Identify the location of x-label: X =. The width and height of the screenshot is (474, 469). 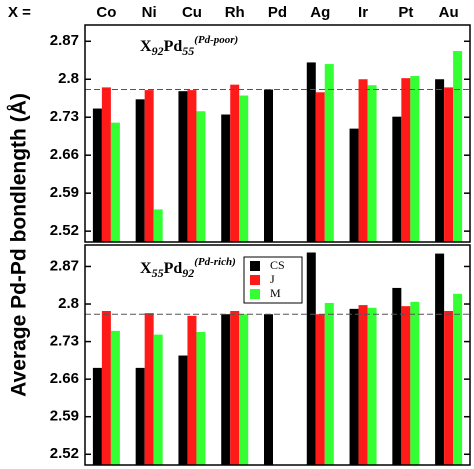
(19, 12).